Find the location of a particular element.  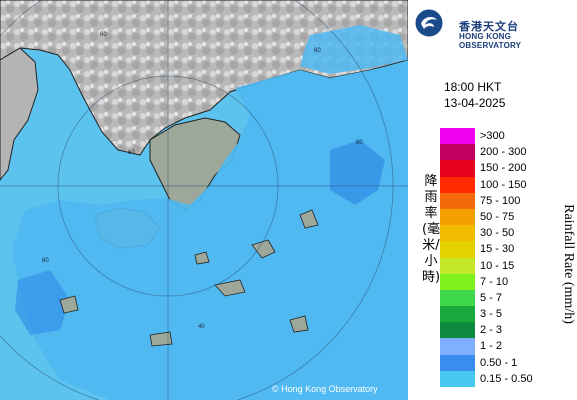

legend-label: 2 - 3 is located at coordinates (491, 330).